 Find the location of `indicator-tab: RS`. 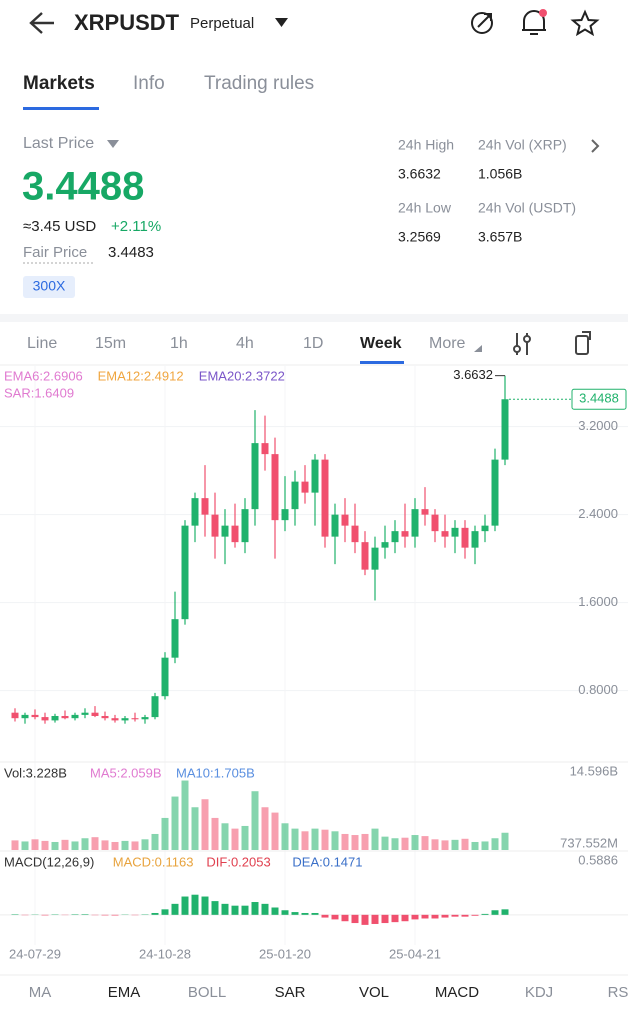

indicator-tab: RS is located at coordinates (618, 992).